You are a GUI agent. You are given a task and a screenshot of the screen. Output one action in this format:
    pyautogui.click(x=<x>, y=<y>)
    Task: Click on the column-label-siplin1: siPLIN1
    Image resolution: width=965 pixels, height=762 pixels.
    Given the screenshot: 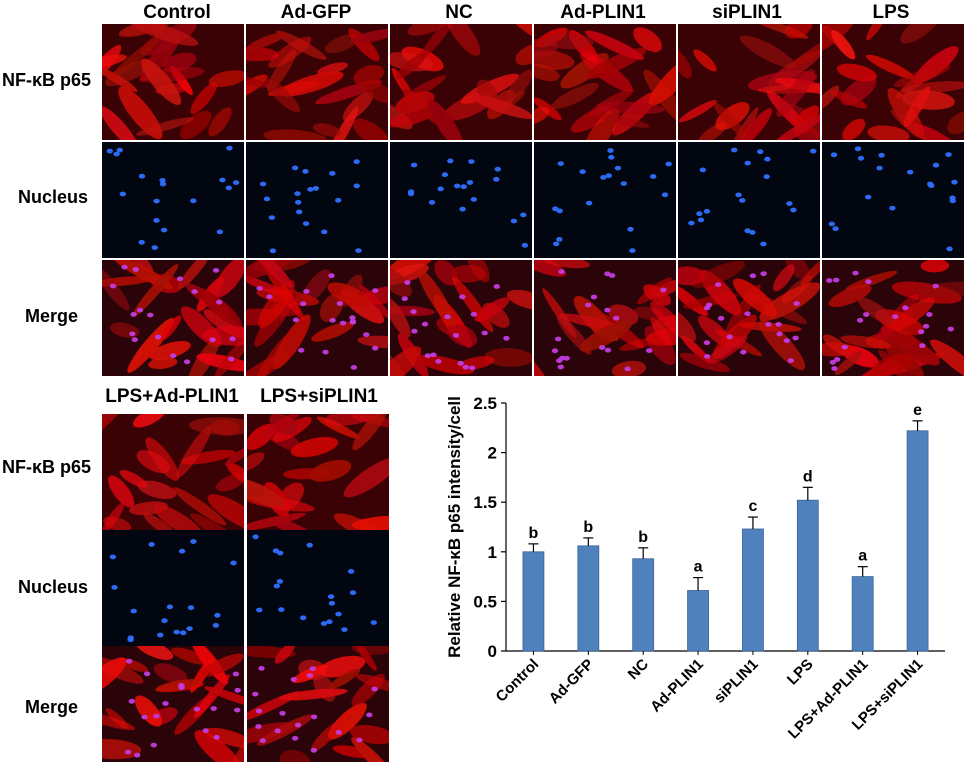 What is the action you would take?
    pyautogui.click(x=747, y=12)
    